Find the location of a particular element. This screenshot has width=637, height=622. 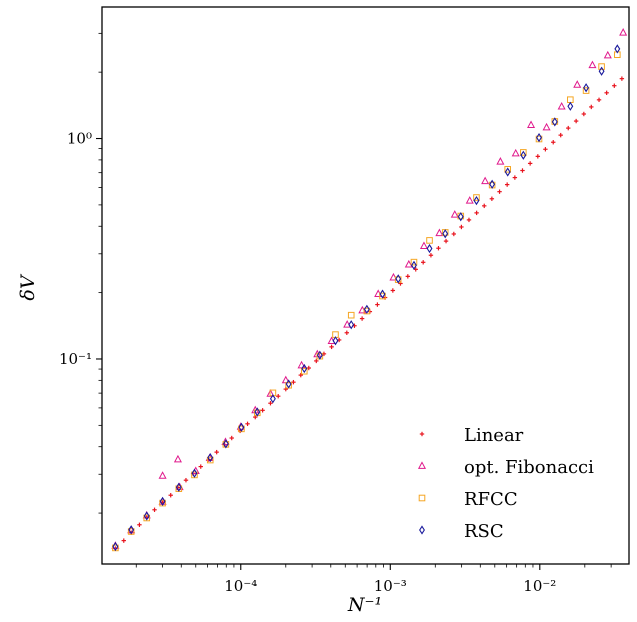

y-axis-ticks: 10⁻¹ 10⁰ is located at coordinates (80, 273).